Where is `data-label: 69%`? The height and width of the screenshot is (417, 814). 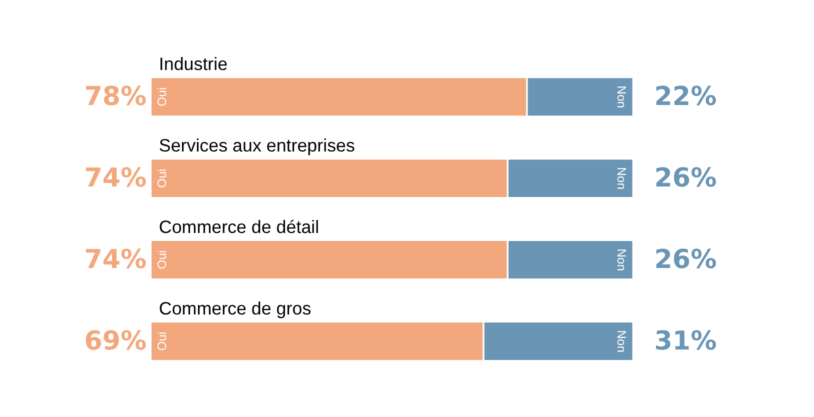 data-label: 69% is located at coordinates (115, 341).